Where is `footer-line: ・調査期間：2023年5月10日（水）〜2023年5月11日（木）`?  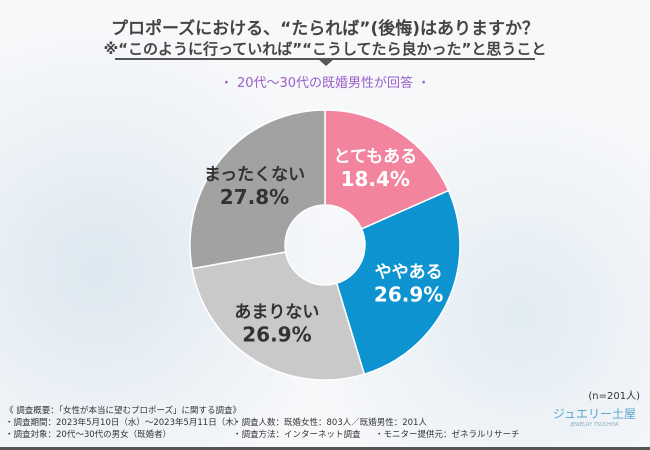 footer-line: ・調査期間：2023年5月10日（水）〜2023年5月11日（木） is located at coordinates (124, 423).